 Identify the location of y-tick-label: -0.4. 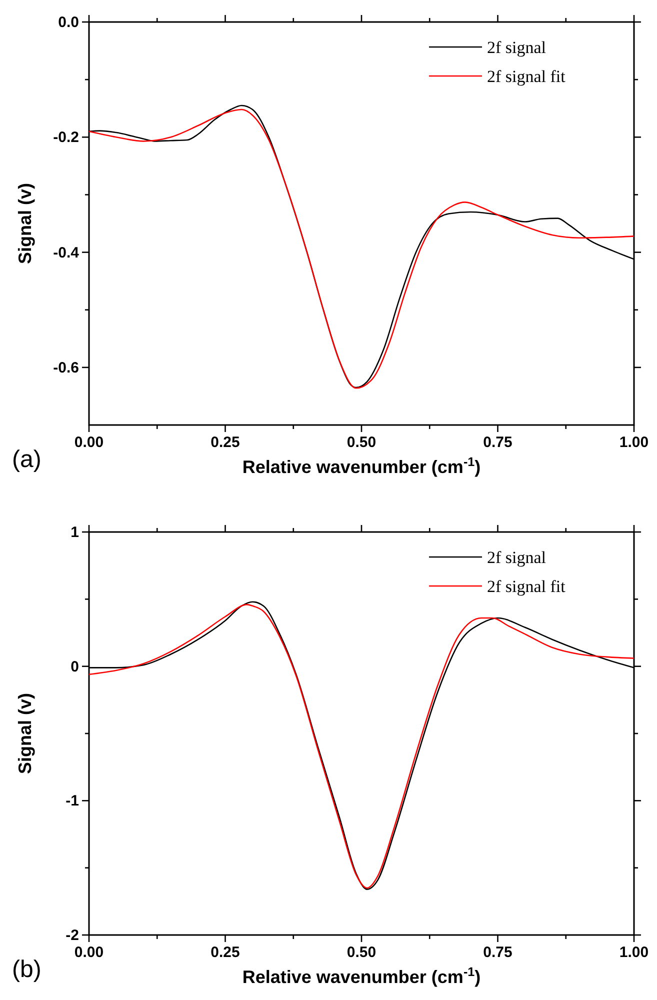
(66, 253).